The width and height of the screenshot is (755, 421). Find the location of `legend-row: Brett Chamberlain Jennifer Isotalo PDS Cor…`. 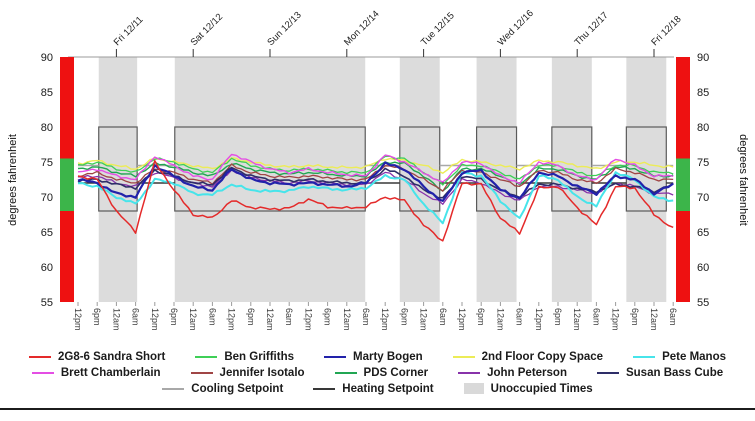

legend-row: Brett Chamberlain Jennifer Isotalo PDS Cor… is located at coordinates (377, 372).